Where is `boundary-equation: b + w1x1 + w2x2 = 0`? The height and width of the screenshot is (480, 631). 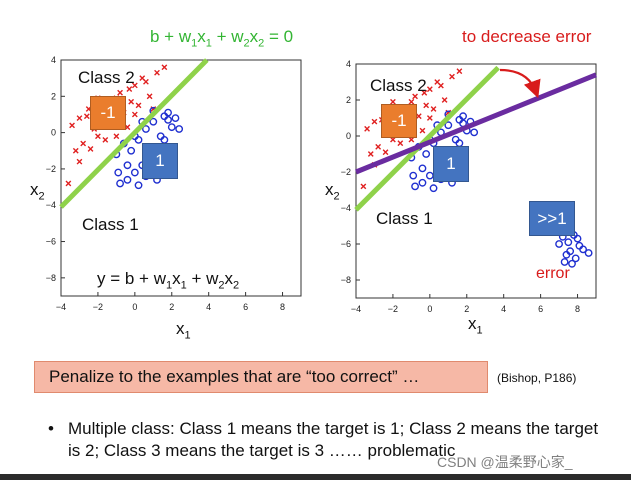 boundary-equation: b + w1x1 + w2x2 = 0 is located at coordinates (222, 38).